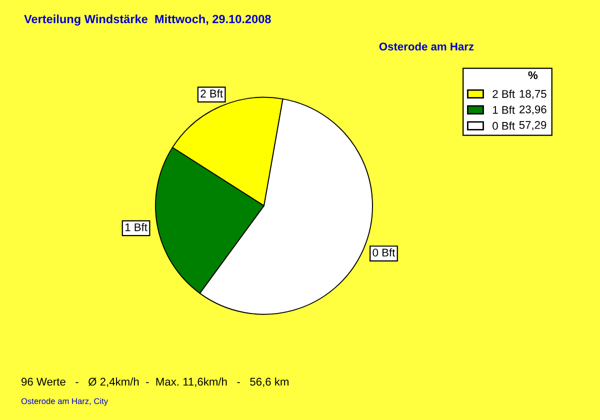 Image resolution: width=600 pixels, height=420 pixels. Describe the element at coordinates (503, 110) in the screenshot. I see `legend-label: 1 Bft` at that location.